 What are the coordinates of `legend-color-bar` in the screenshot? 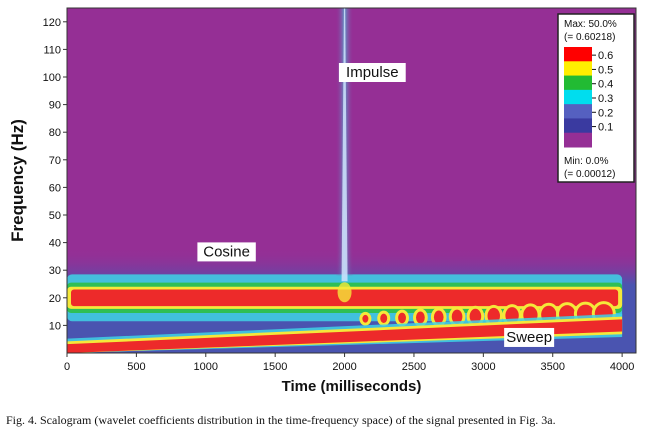 It's located at (578, 97).